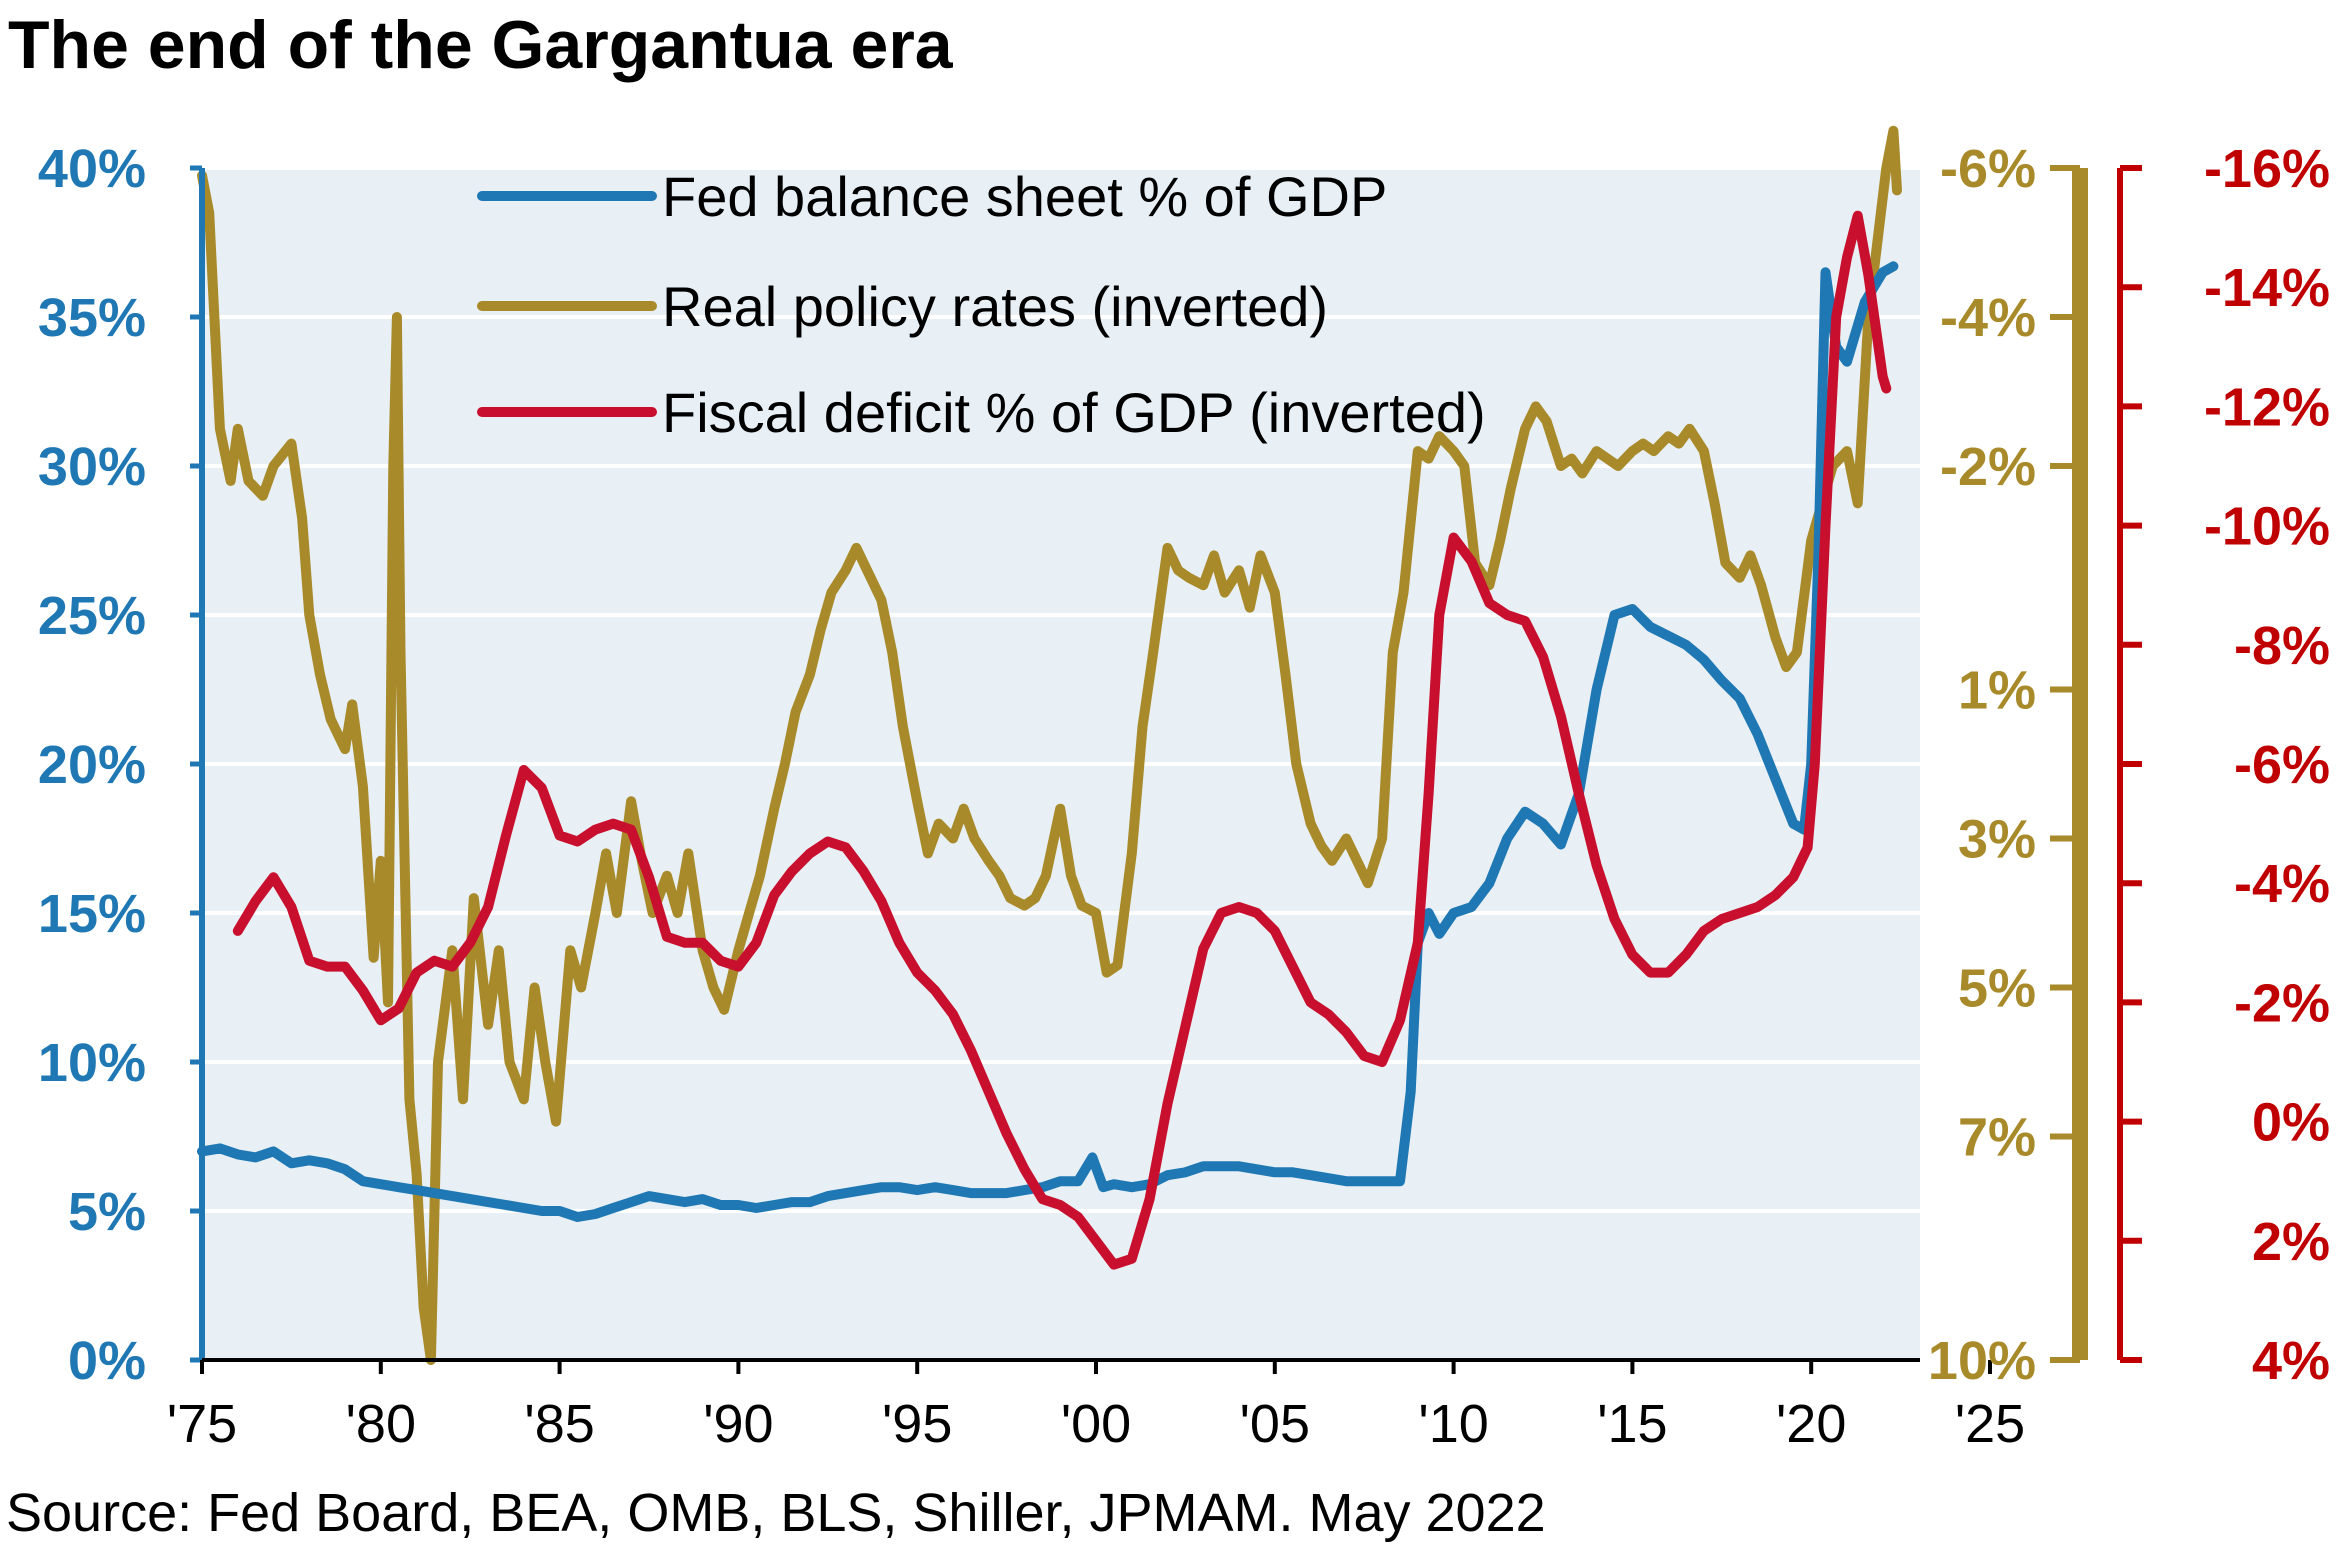 The image size is (2340, 1561). What do you see at coordinates (2267, 527) in the screenshot?
I see `red-tick-label: -10%` at bounding box center [2267, 527].